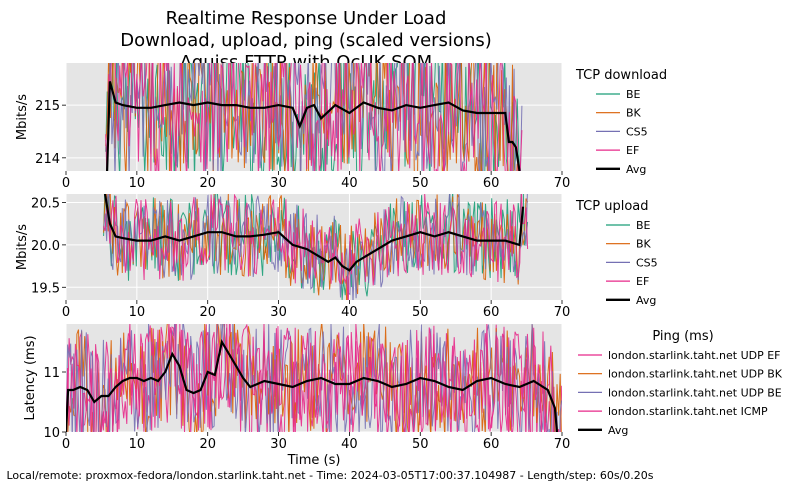  Describe the element at coordinates (45, 246) in the screenshot. I see `y-tick-label: 20.0` at that location.